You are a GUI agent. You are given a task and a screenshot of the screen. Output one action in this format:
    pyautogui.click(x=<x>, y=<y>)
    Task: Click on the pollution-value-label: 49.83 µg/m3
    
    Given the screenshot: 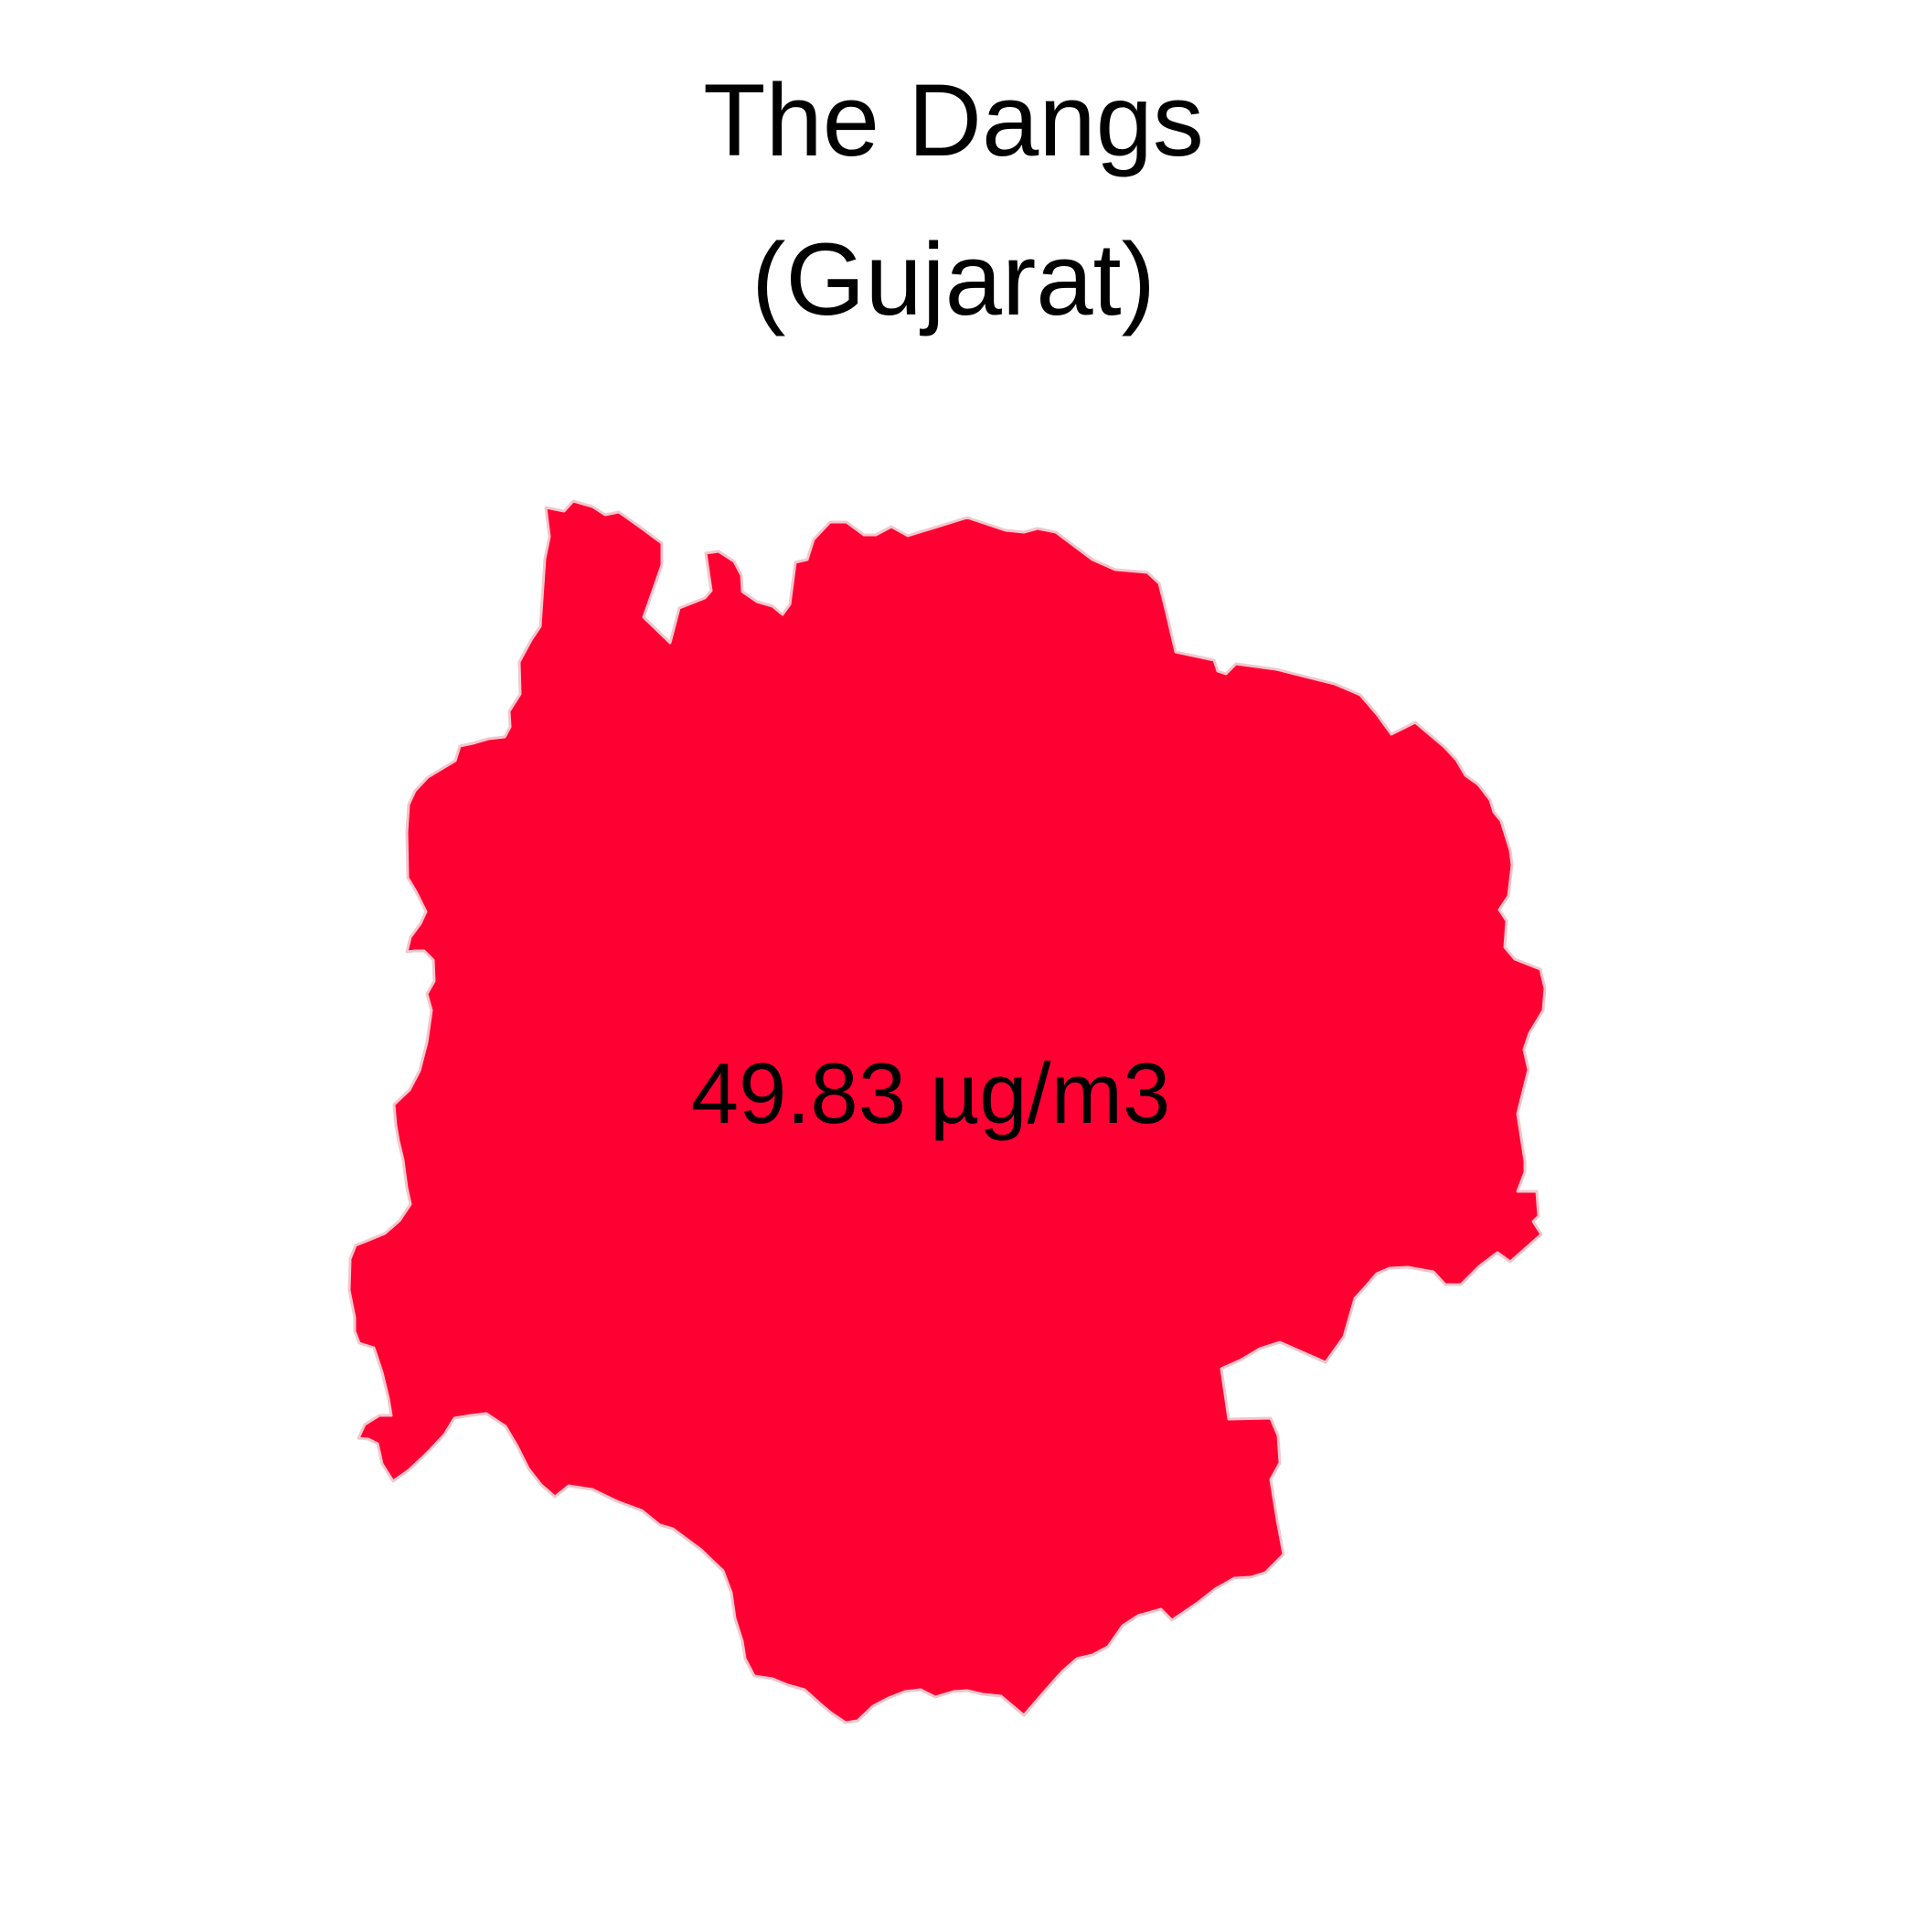 What is the action you would take?
    pyautogui.click(x=930, y=1093)
    